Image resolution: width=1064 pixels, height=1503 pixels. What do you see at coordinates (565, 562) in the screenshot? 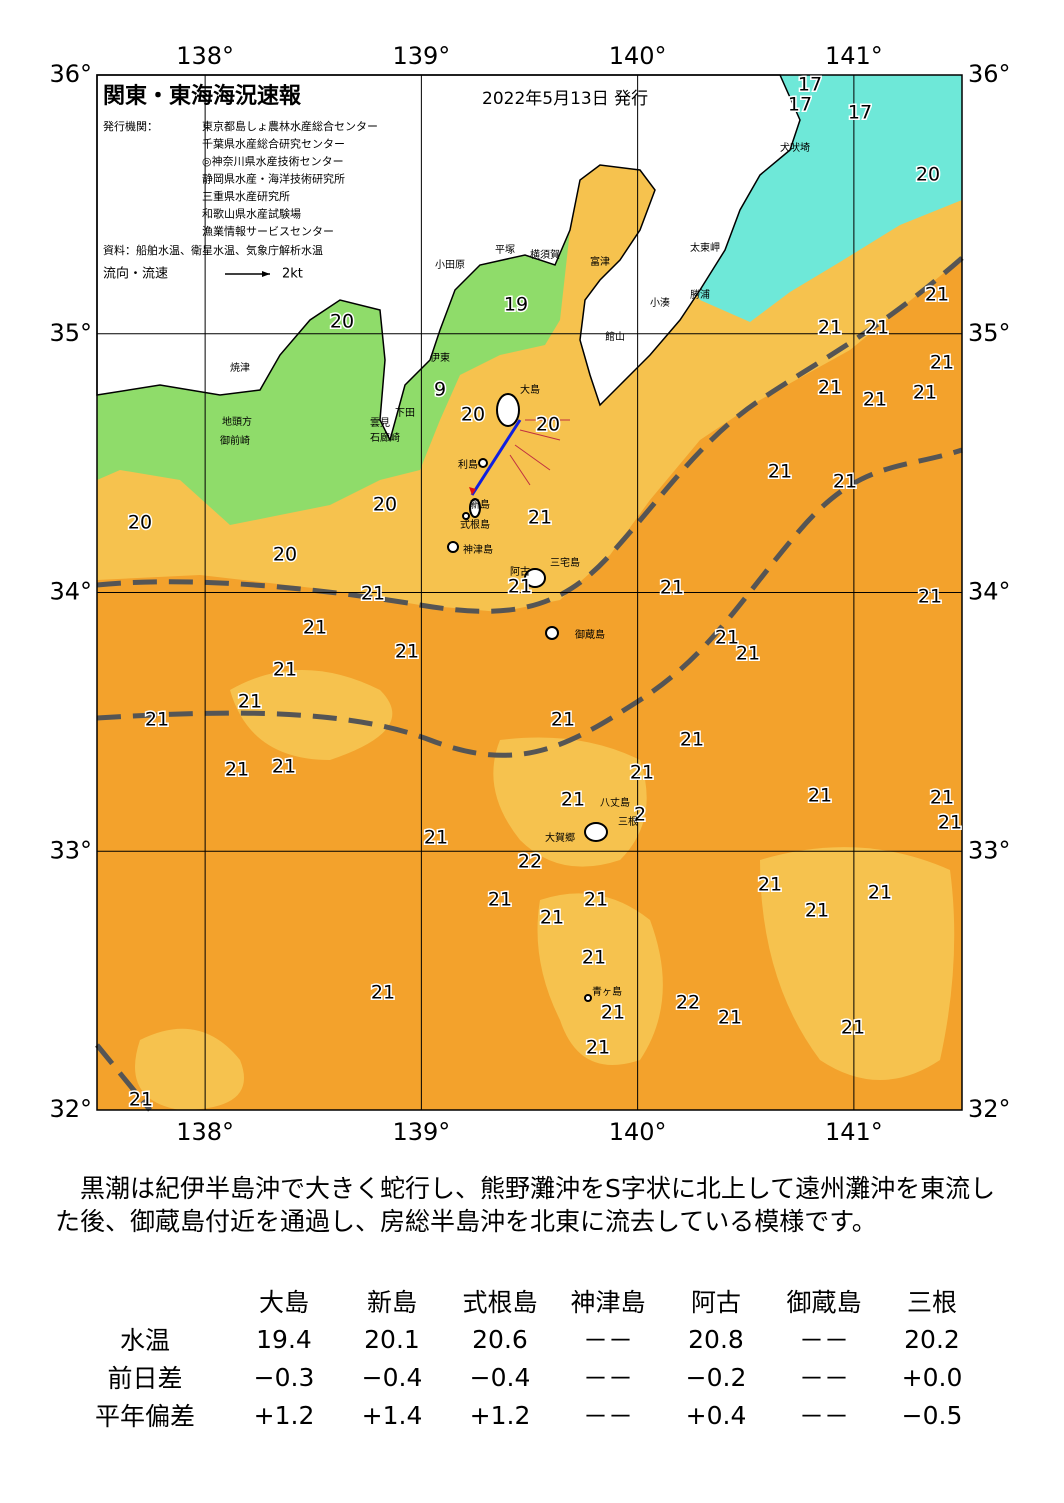
I see `place-name: 三宅島` at bounding box center [565, 562].